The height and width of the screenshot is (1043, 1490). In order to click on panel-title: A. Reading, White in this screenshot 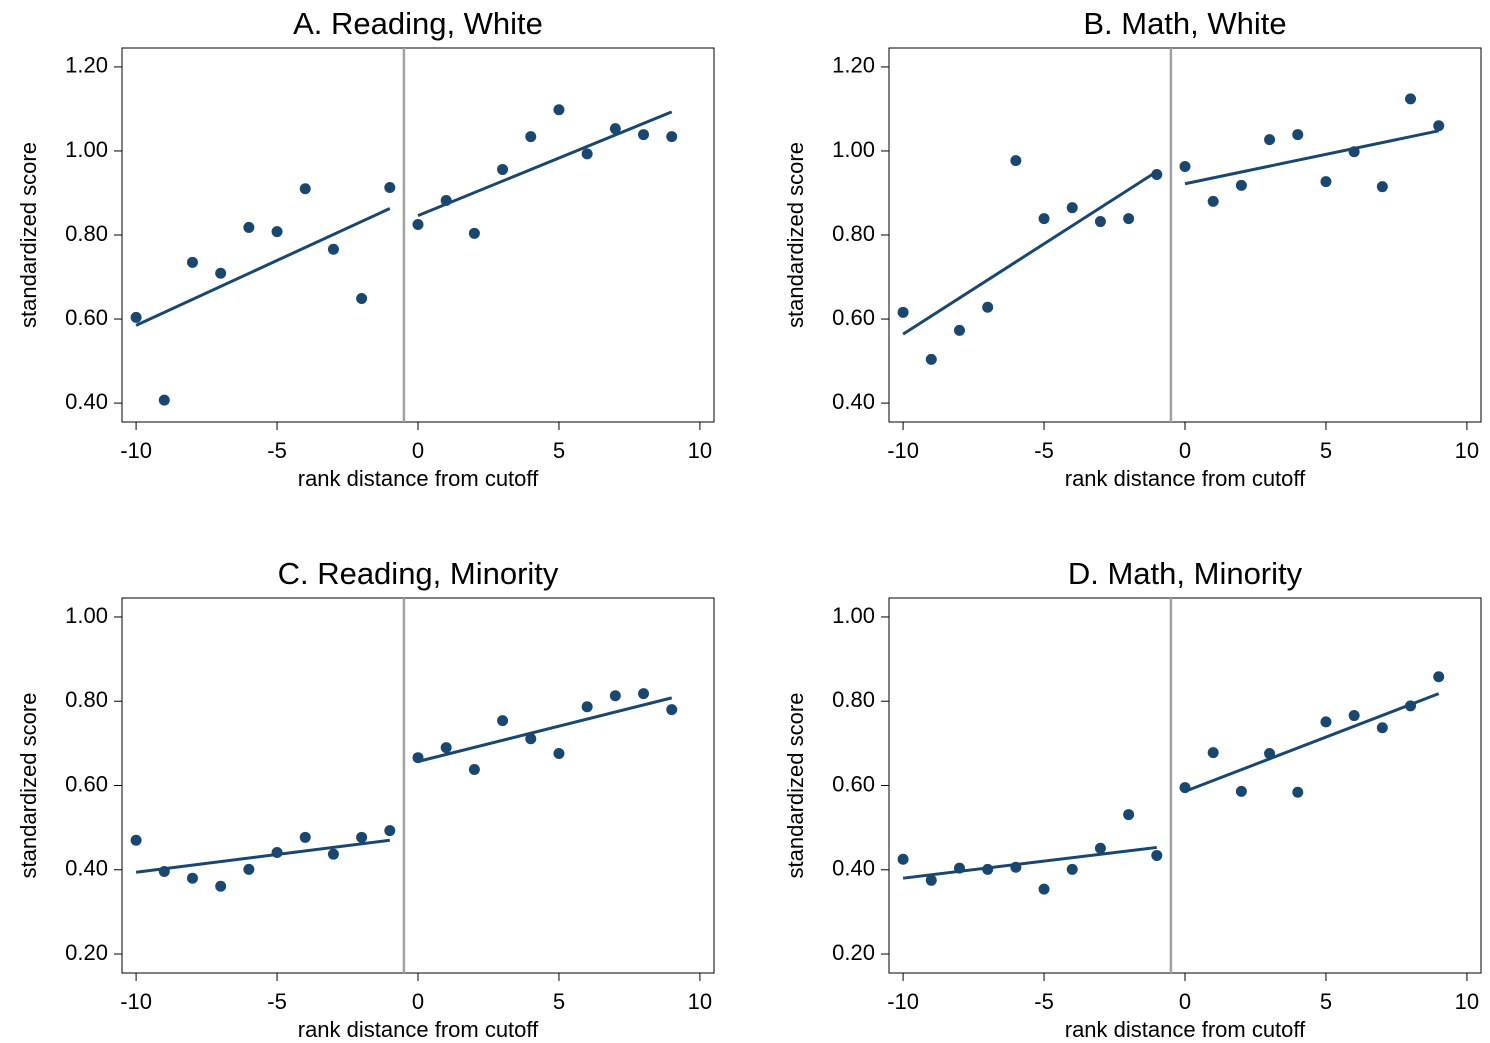, I will do `click(418, 23)`.